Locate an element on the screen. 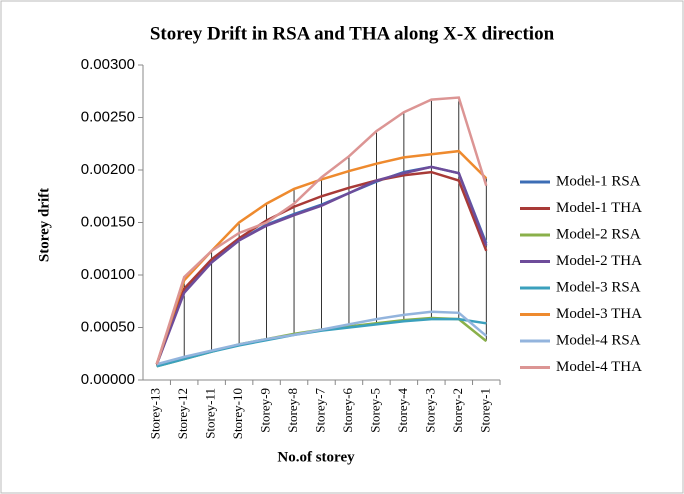 The height and width of the screenshot is (494, 684). x-tick-label: Storey-12 is located at coordinates (182, 413).